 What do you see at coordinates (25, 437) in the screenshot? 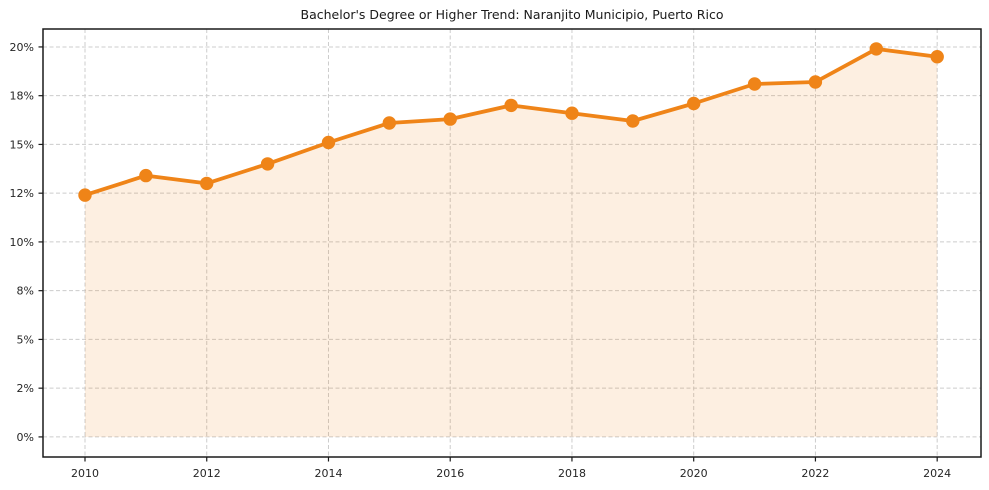
I see `y-tick-label: 0%` at bounding box center [25, 437].